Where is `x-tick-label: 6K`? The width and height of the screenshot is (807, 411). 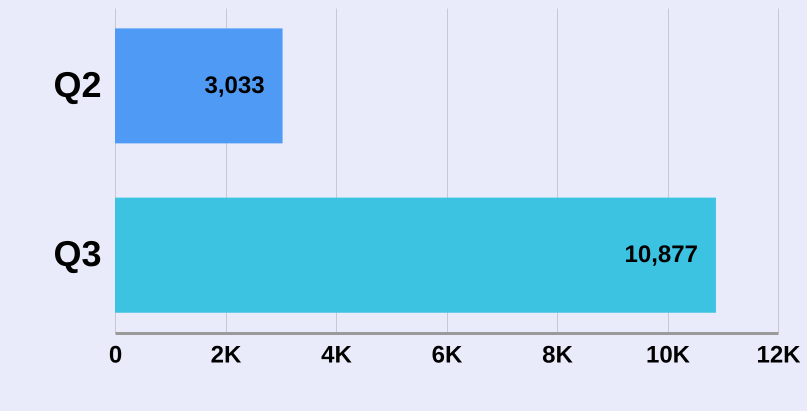
x-tick-label: 6K is located at coordinates (448, 355).